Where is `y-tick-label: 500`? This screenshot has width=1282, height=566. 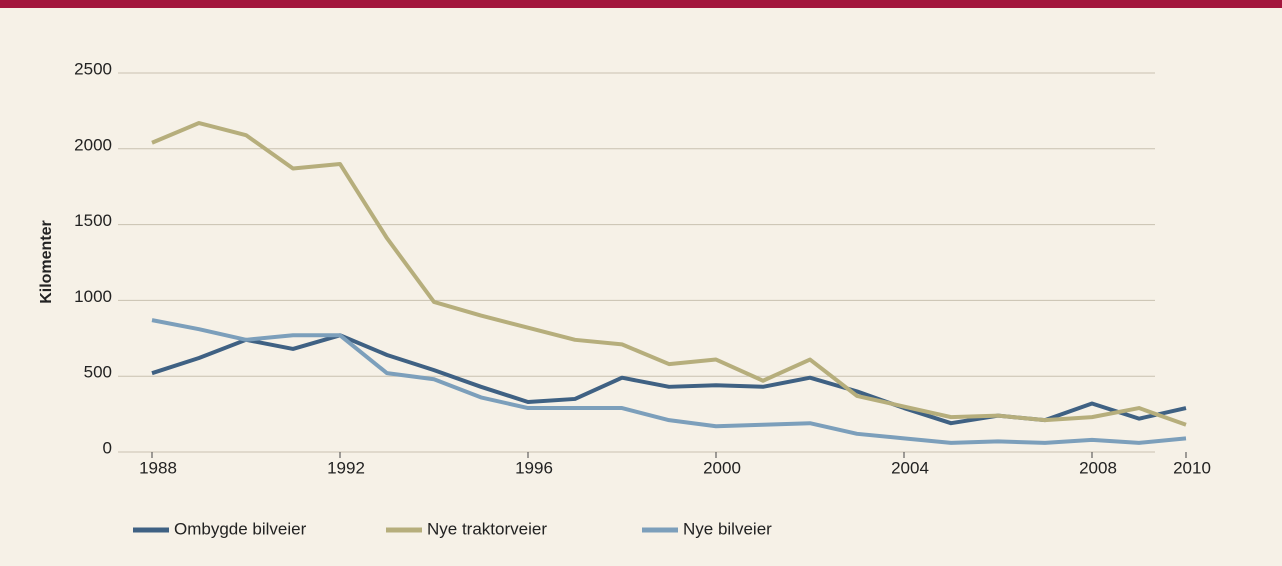
y-tick-label: 500 is located at coordinates (98, 372).